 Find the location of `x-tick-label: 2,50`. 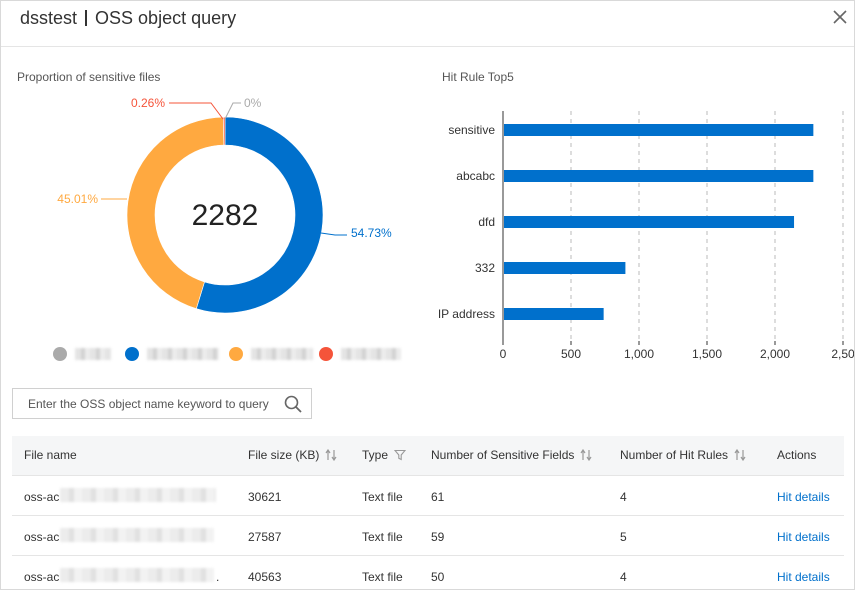

x-tick-label: 2,50 is located at coordinates (843, 354).